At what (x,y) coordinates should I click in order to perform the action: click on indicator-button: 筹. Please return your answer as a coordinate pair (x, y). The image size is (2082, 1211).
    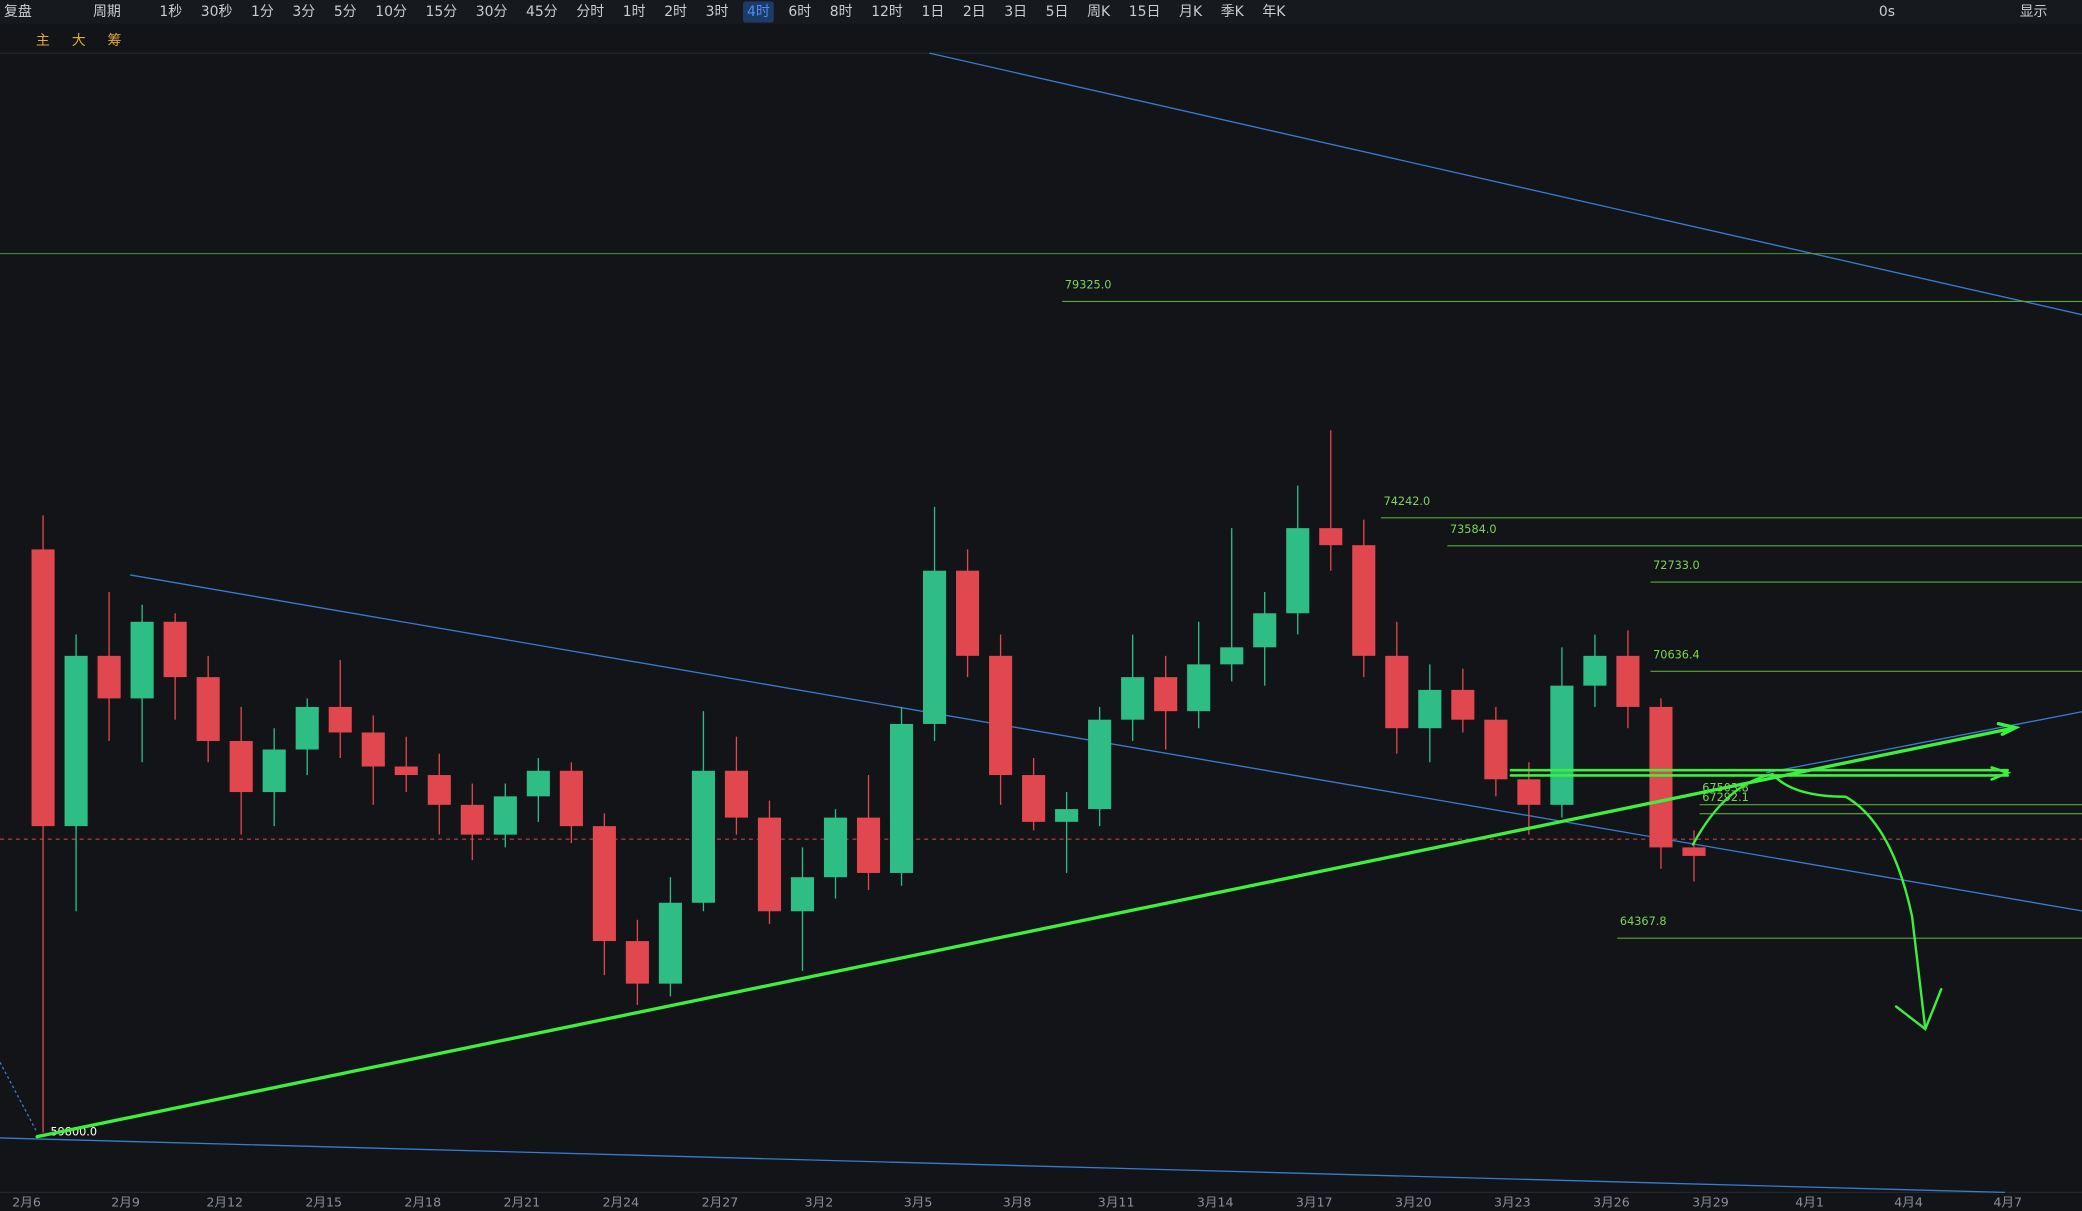
    Looking at the image, I should click on (115, 40).